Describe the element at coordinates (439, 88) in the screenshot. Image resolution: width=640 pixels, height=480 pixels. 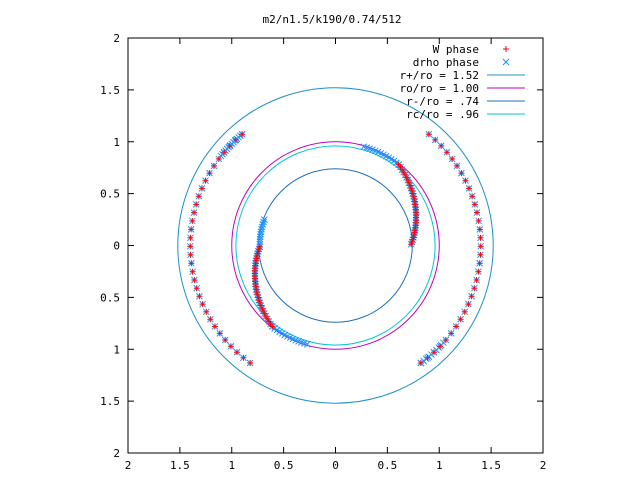
I see `legend-label: ro/ro = 1.00` at that location.